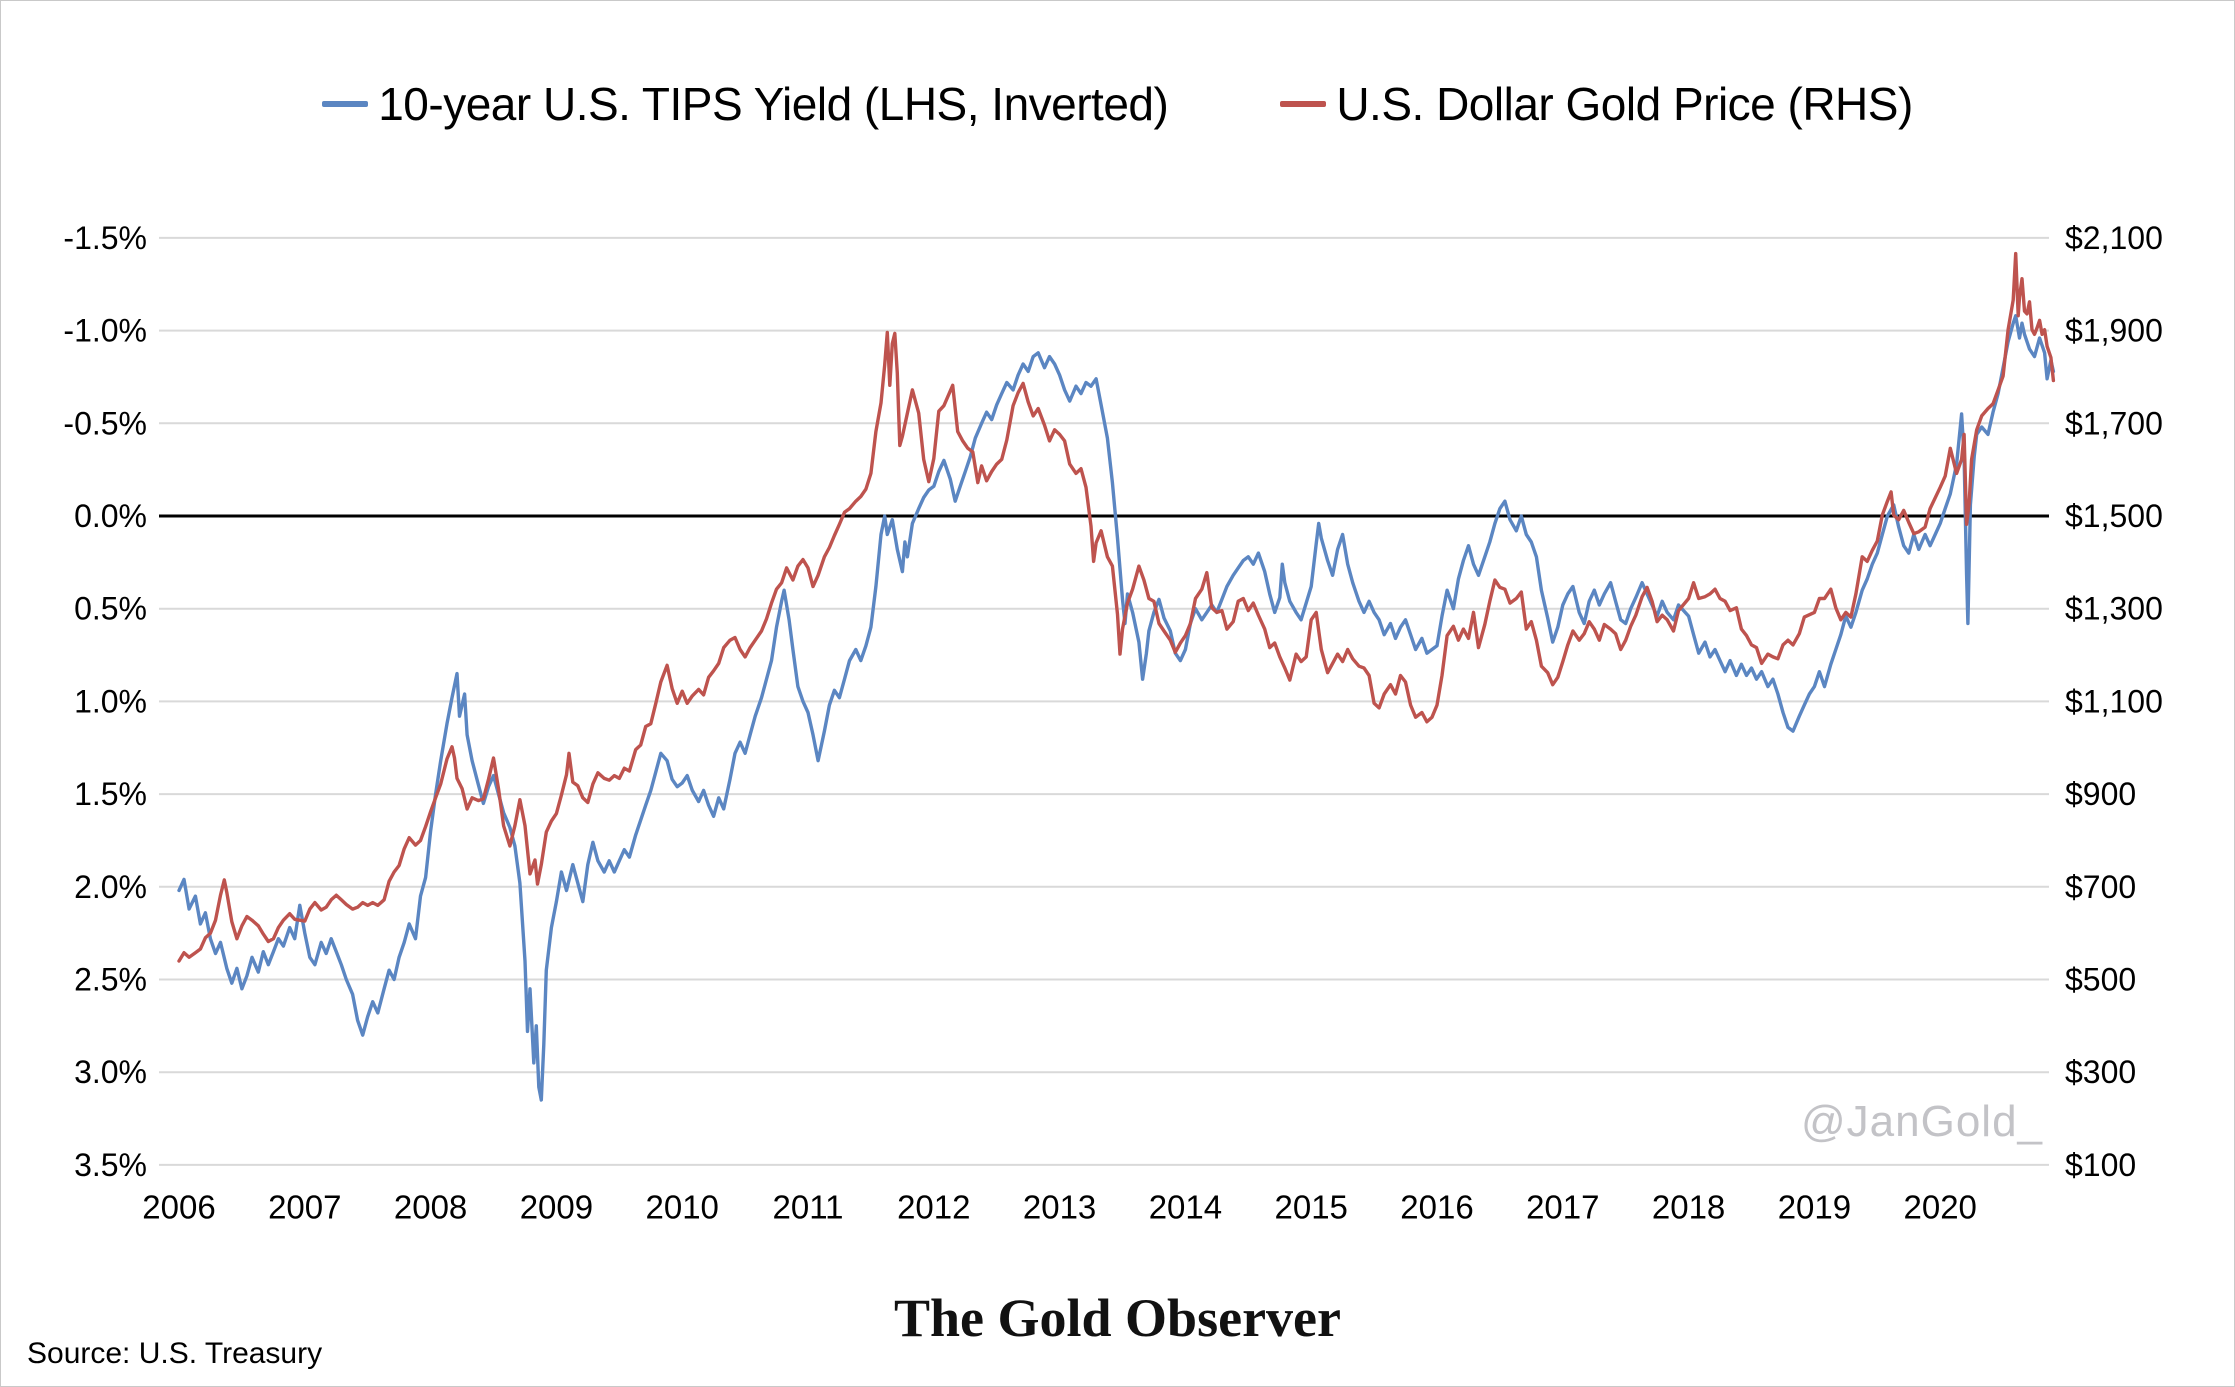  Describe the element at coordinates (1814, 1207) in the screenshot. I see `x-axis-tick: 2019` at that location.